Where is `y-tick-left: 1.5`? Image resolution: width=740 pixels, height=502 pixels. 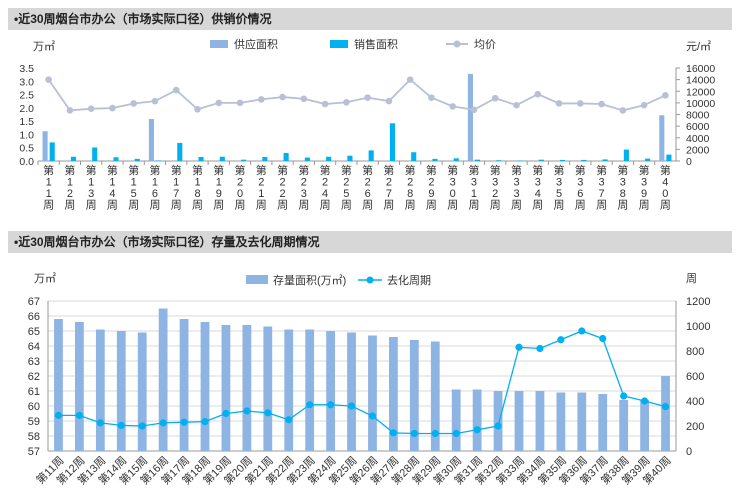
y-tick-left: 1.5 is located at coordinates (26, 122).